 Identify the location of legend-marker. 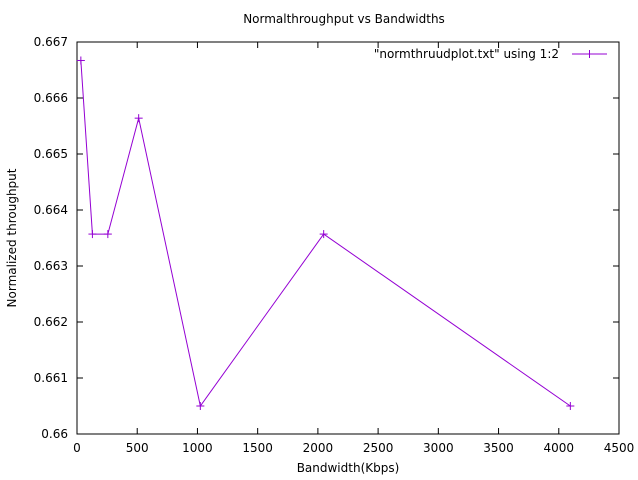
(589, 54).